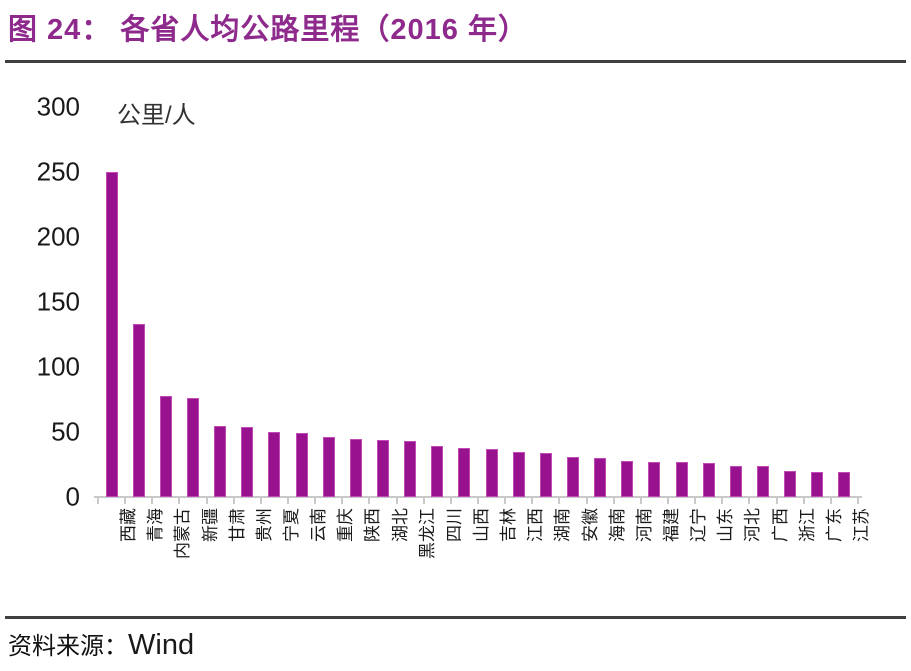 This screenshot has height=671, width=911. Describe the element at coordinates (319, 525) in the screenshot. I see `x-axis-tick-label: 云南` at that location.